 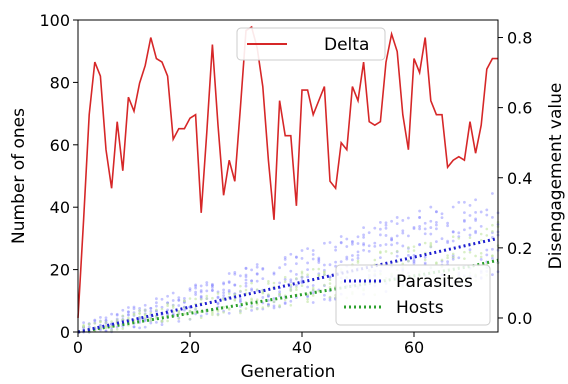 What do you see at coordinates (78, 347) in the screenshot?
I see `x-tick-label: 0` at bounding box center [78, 347].